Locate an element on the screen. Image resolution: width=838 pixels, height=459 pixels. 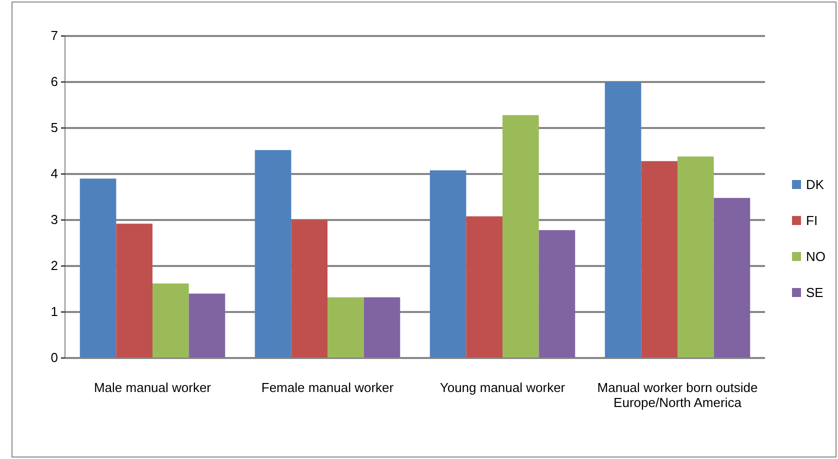
legend-label: SE is located at coordinates (815, 292).